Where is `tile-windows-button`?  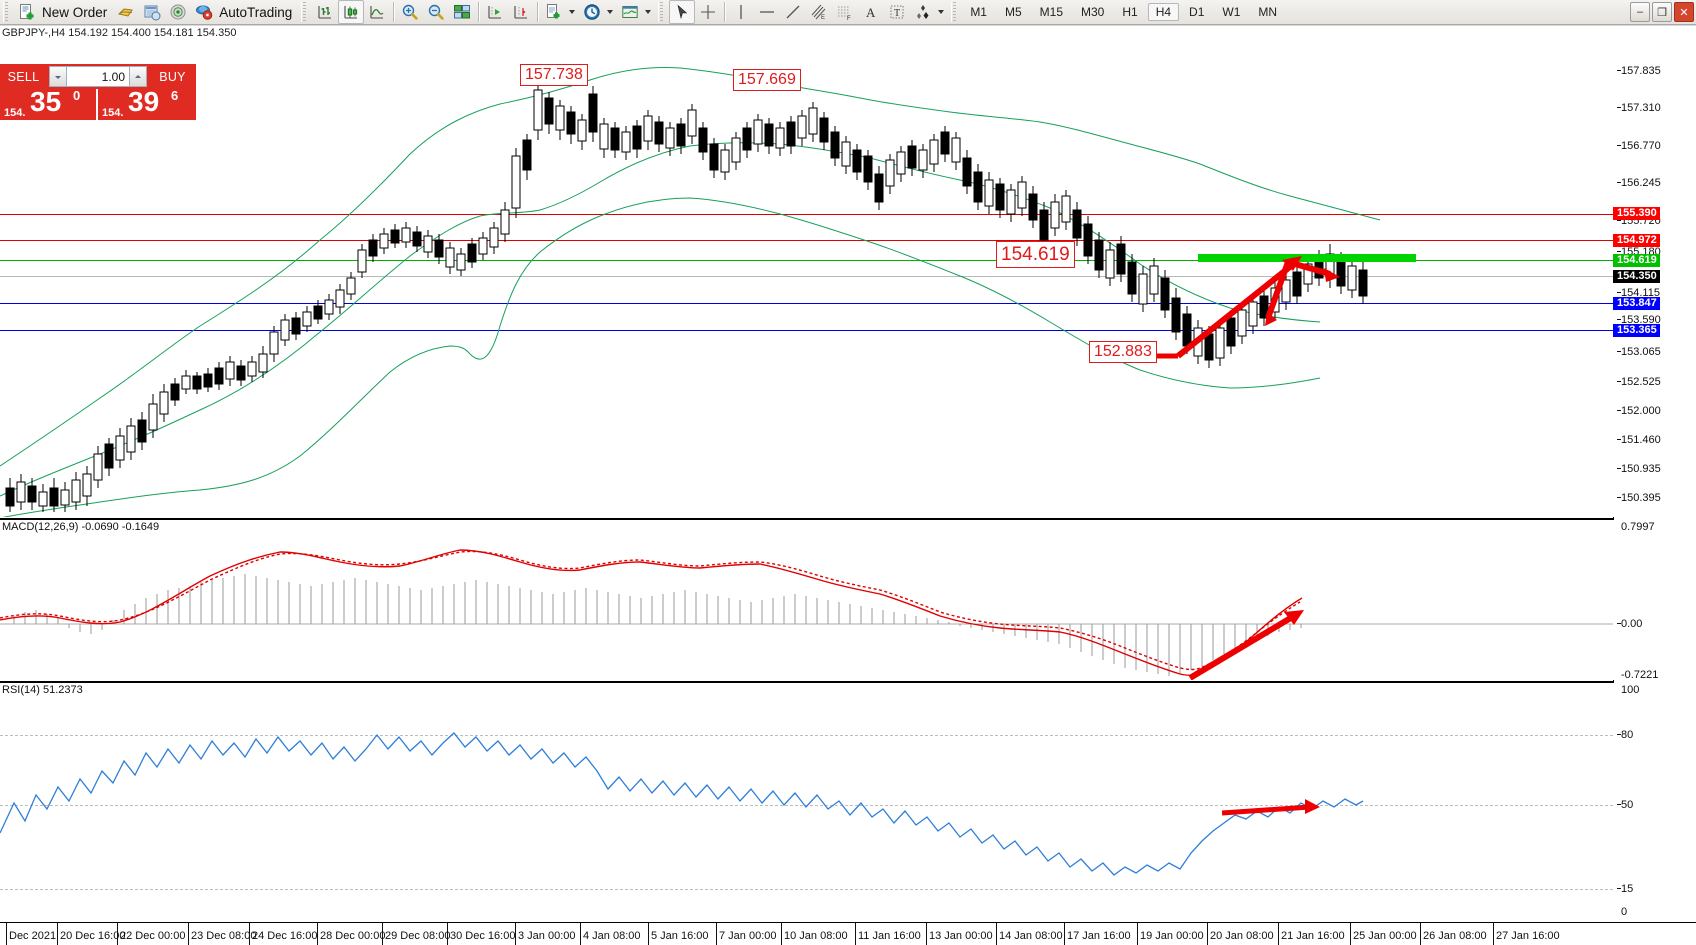
tile-windows-button is located at coordinates (462, 12).